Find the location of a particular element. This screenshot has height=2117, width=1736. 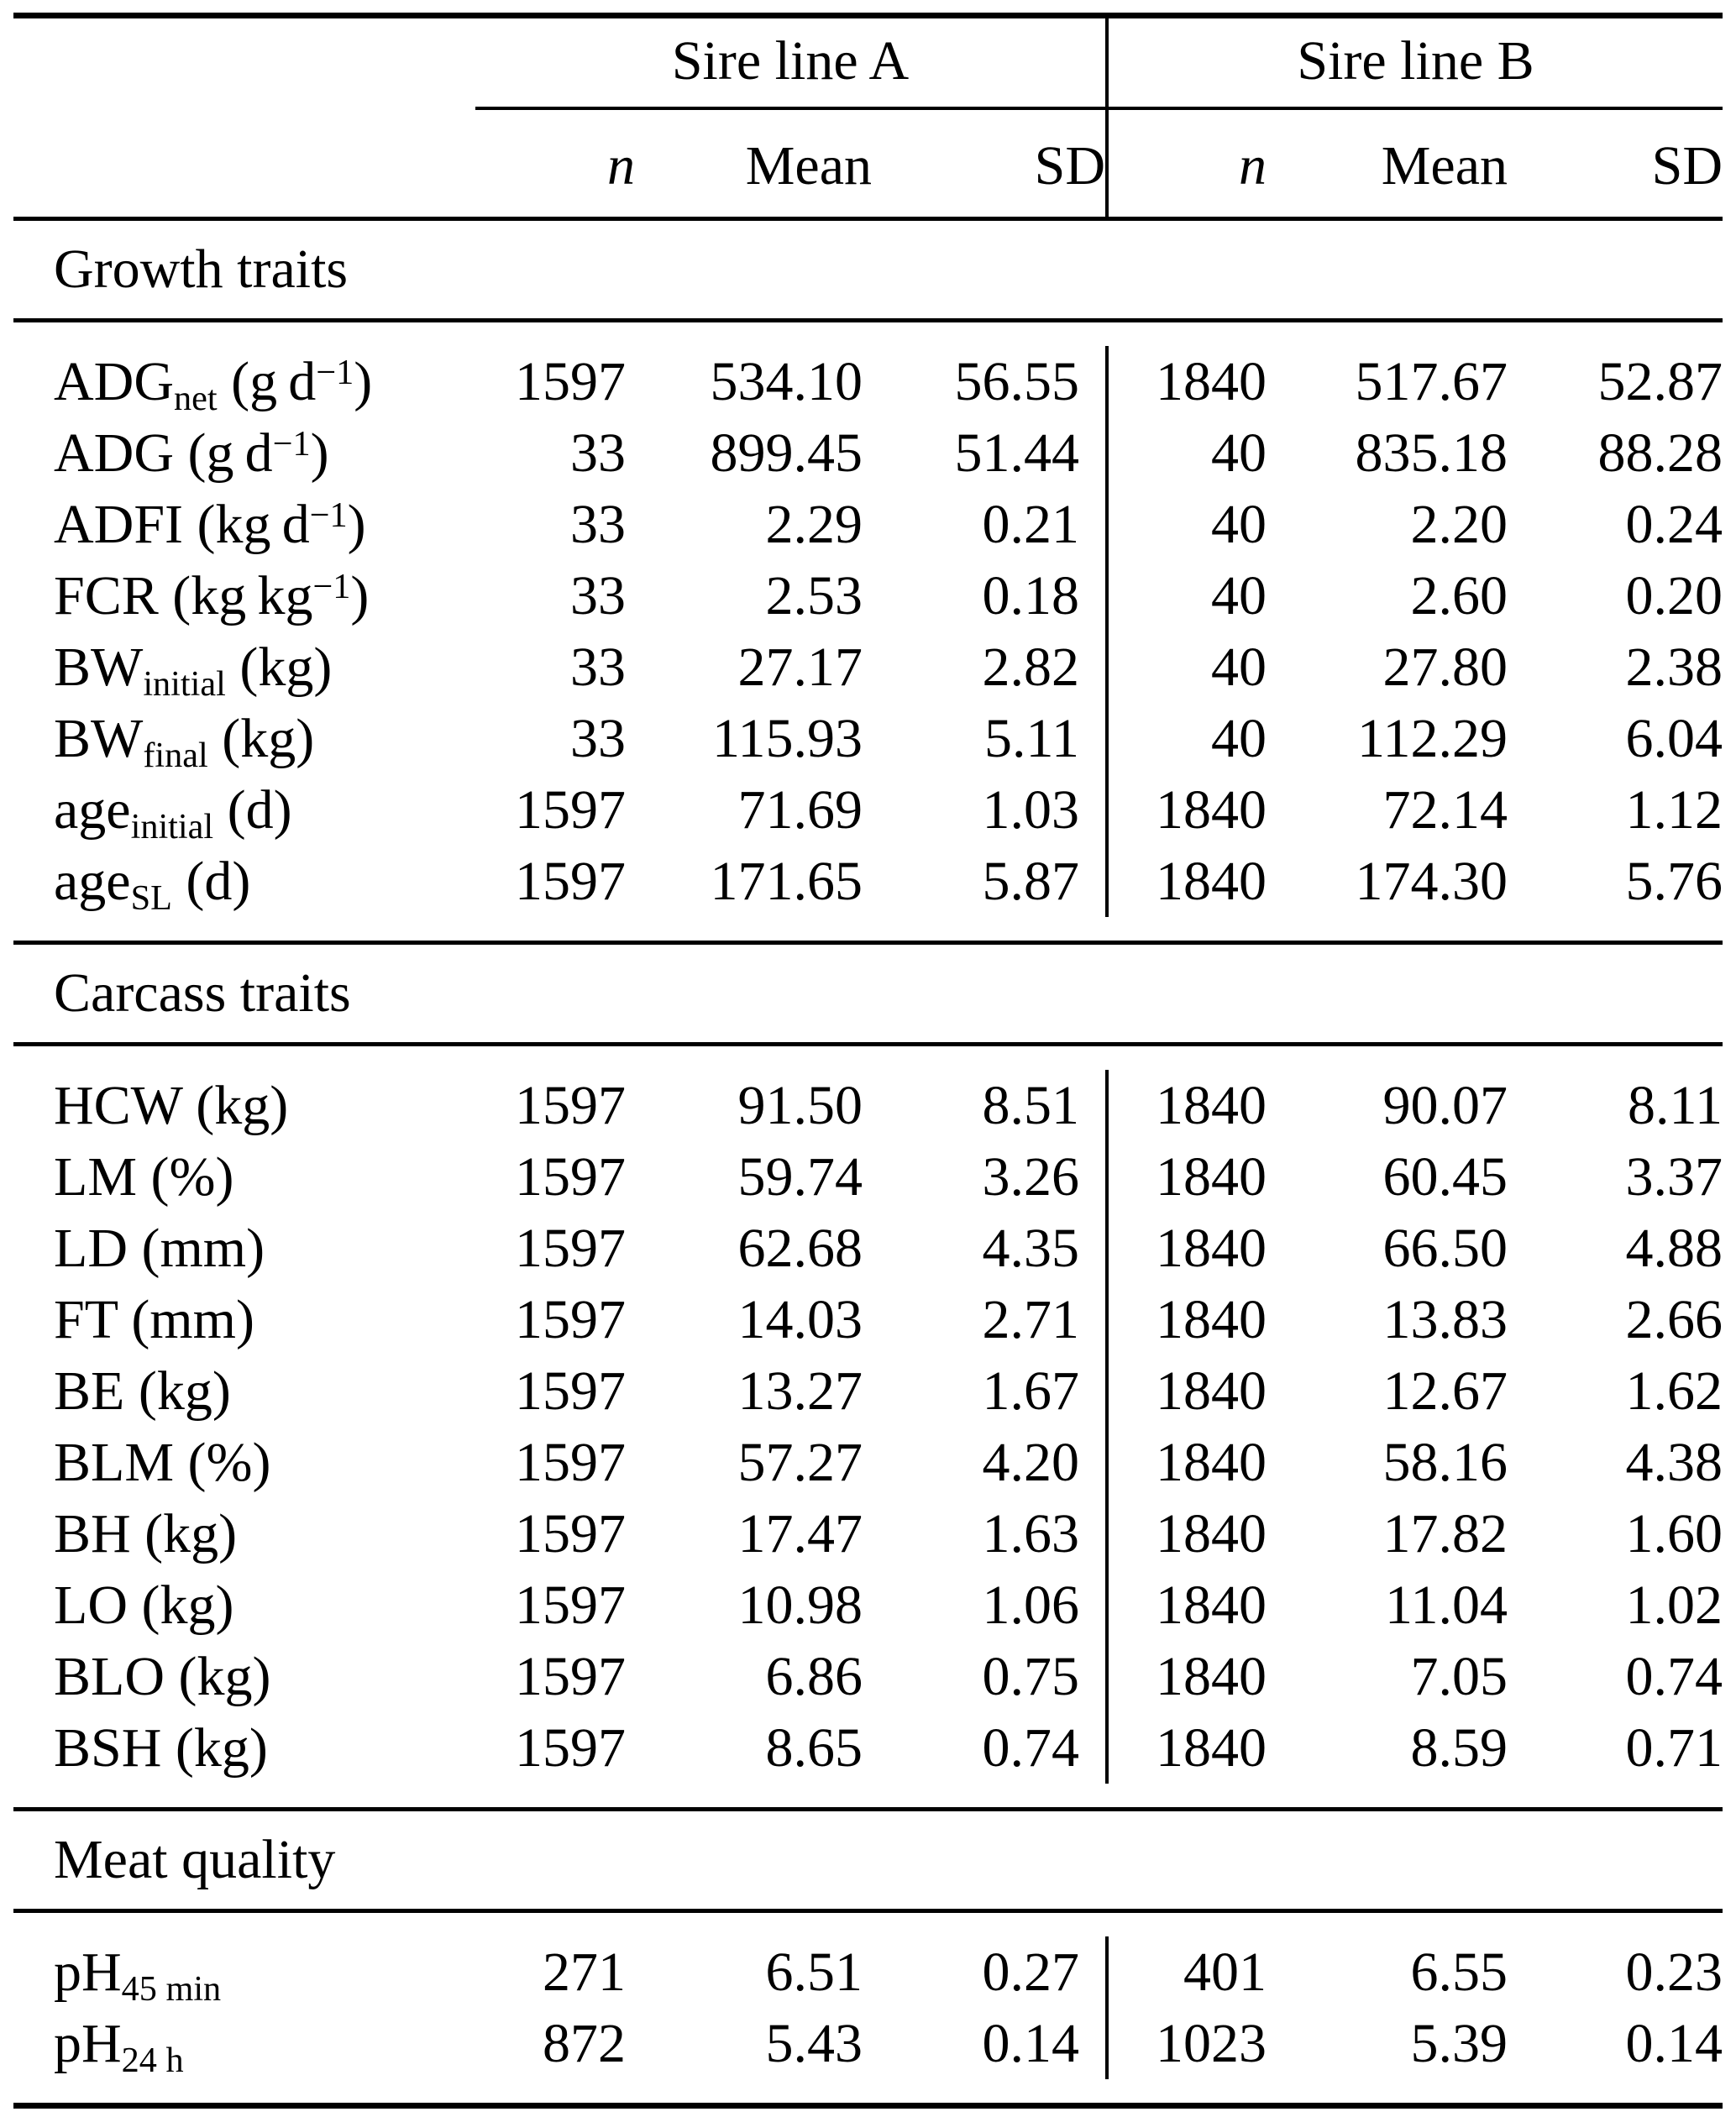

table-row: ADFI (kg d−1) 33 2.29 0.21 40 2.20 0.24 is located at coordinates (868, 524).